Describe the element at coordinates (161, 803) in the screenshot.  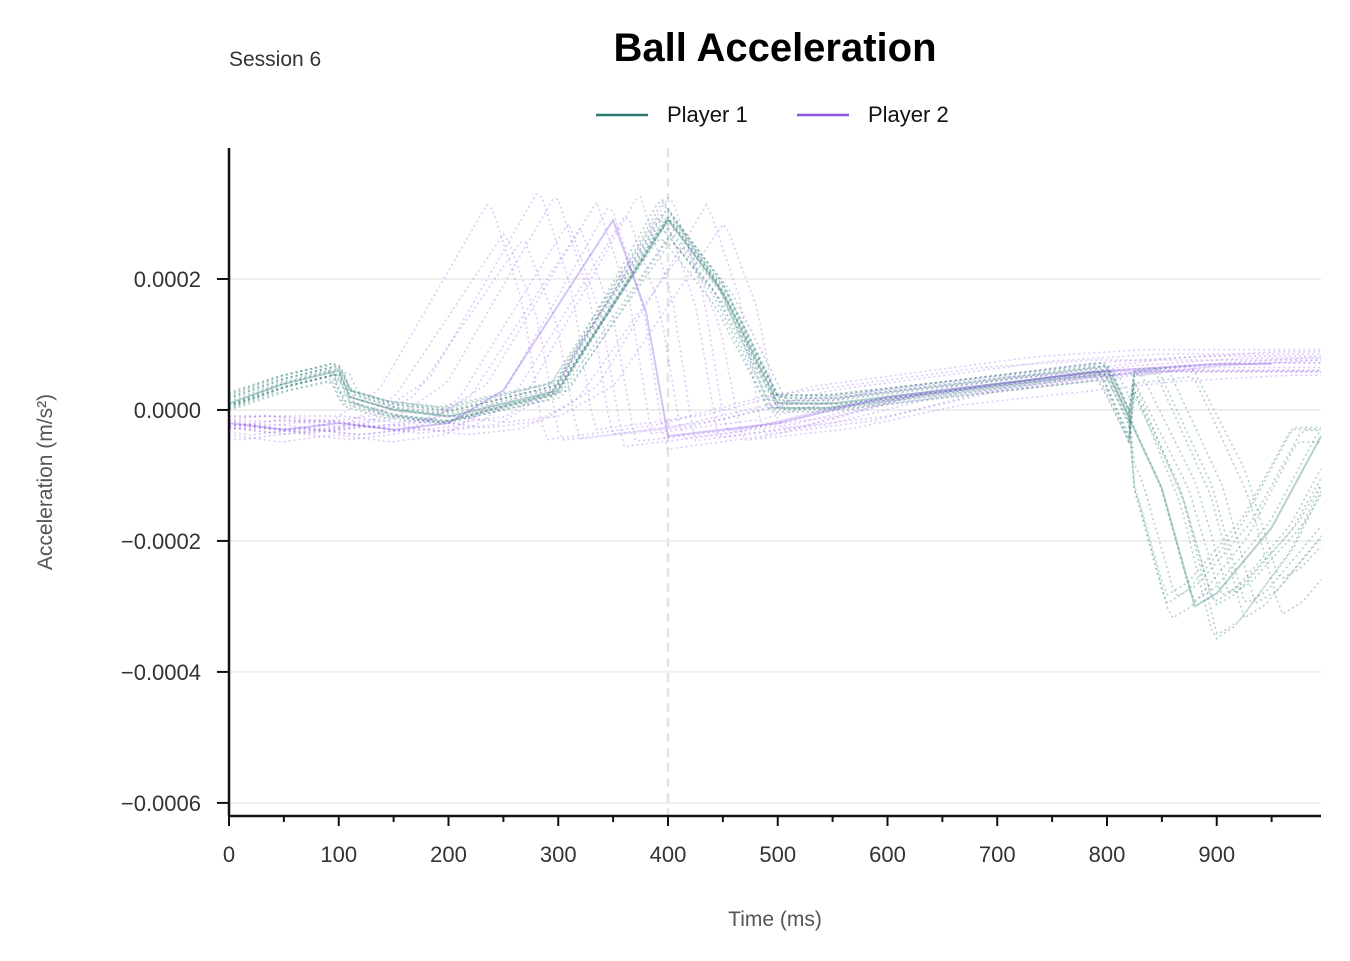
I see `y-tick-label: −0.0006` at that location.